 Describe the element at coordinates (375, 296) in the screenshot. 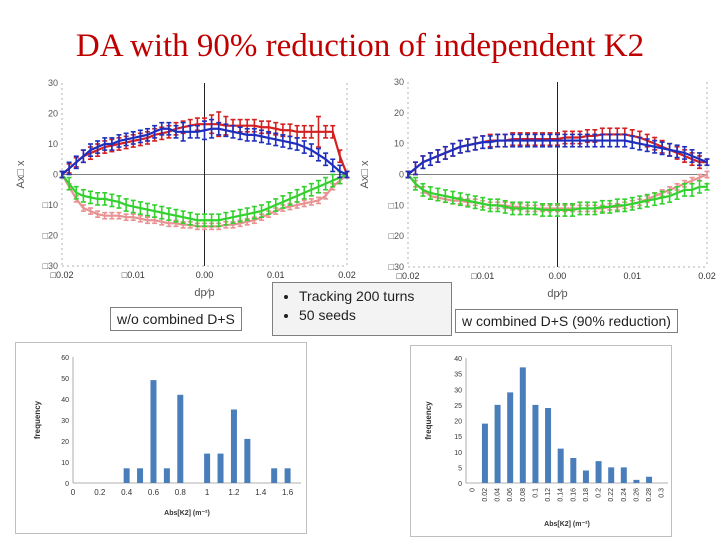

I see `bullet-tracking-turns: Tracking 200 turns` at that location.